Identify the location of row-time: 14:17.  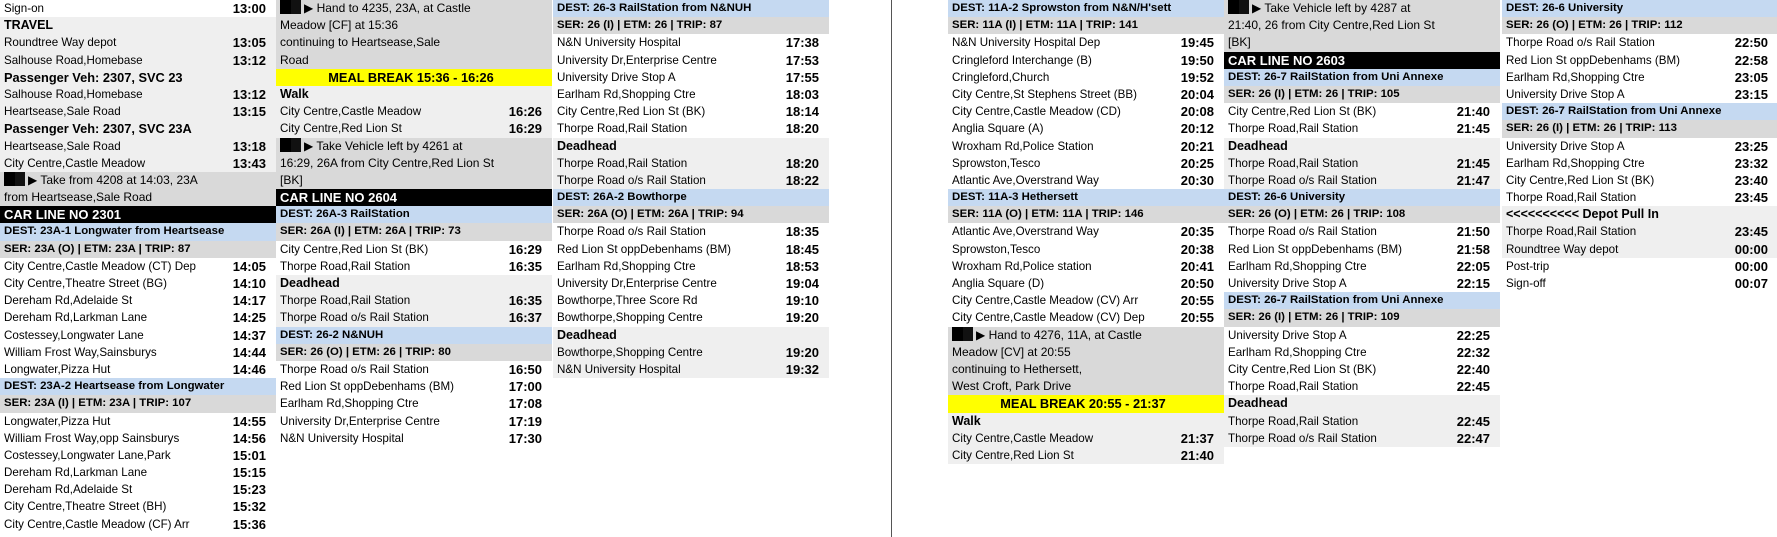
(249, 301).